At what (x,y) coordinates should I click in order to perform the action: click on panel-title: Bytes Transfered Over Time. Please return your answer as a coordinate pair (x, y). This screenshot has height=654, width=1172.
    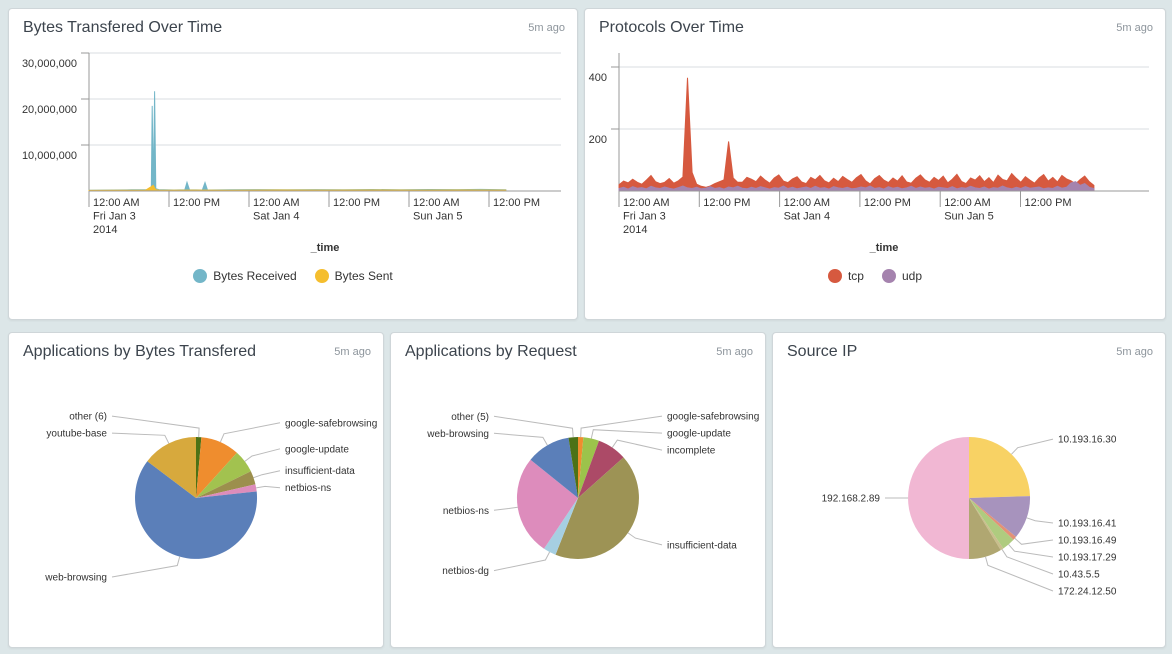
    Looking at the image, I should click on (123, 27).